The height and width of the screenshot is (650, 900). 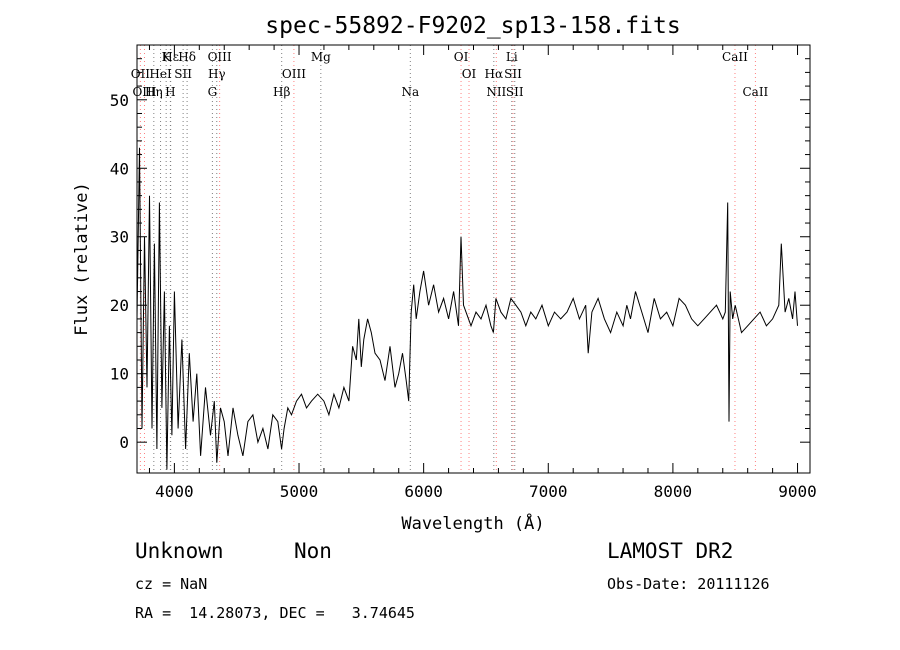 What do you see at coordinates (670, 551) in the screenshot?
I see `survey-name: LAMOST DR2` at bounding box center [670, 551].